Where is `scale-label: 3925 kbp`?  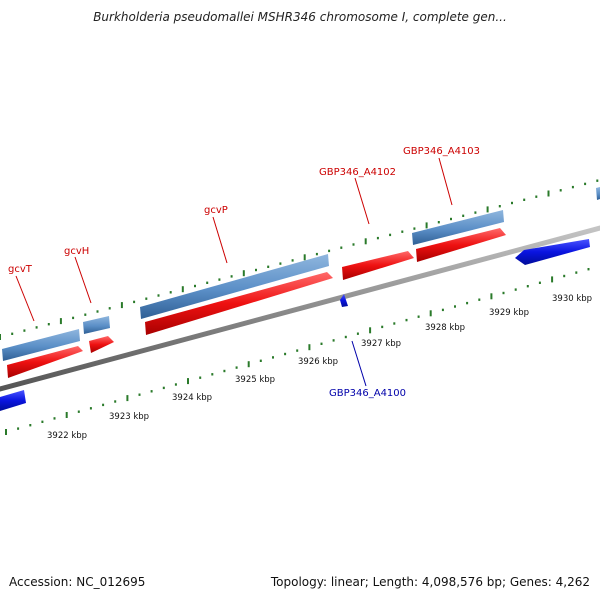 scale-label: 3925 kbp is located at coordinates (255, 380).